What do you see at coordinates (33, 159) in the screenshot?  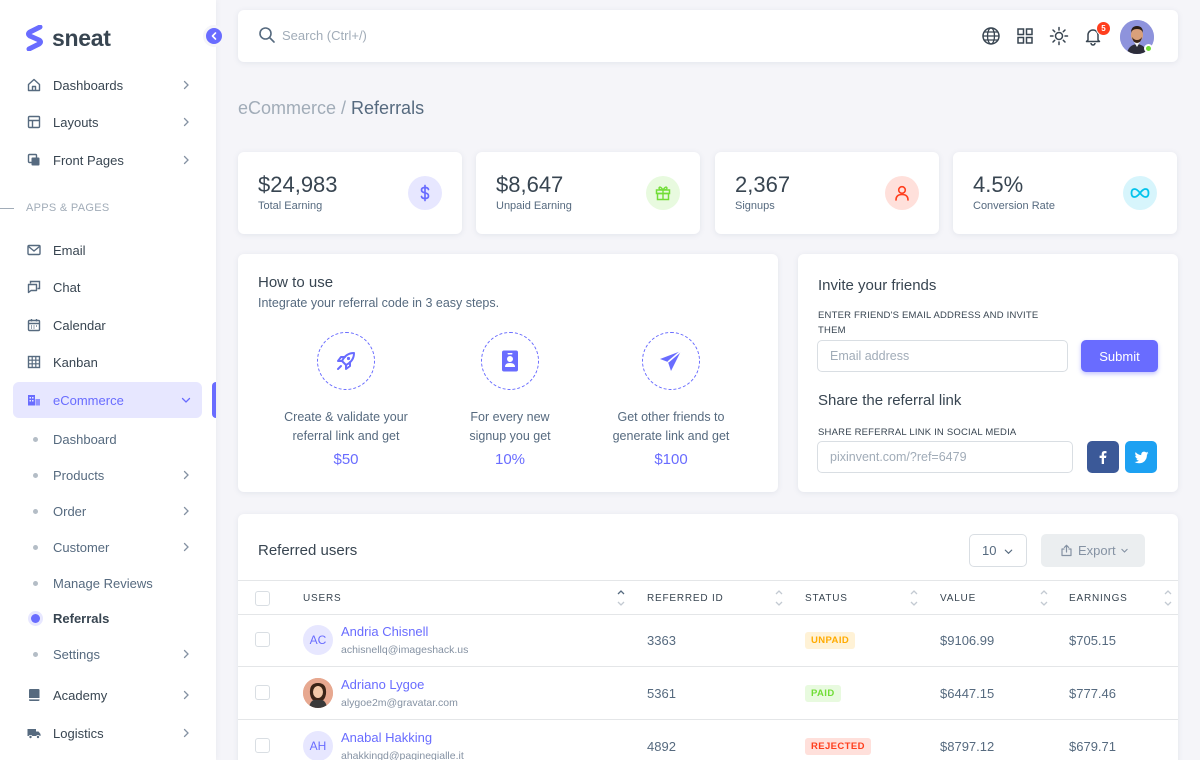 I see `copy-icon` at bounding box center [33, 159].